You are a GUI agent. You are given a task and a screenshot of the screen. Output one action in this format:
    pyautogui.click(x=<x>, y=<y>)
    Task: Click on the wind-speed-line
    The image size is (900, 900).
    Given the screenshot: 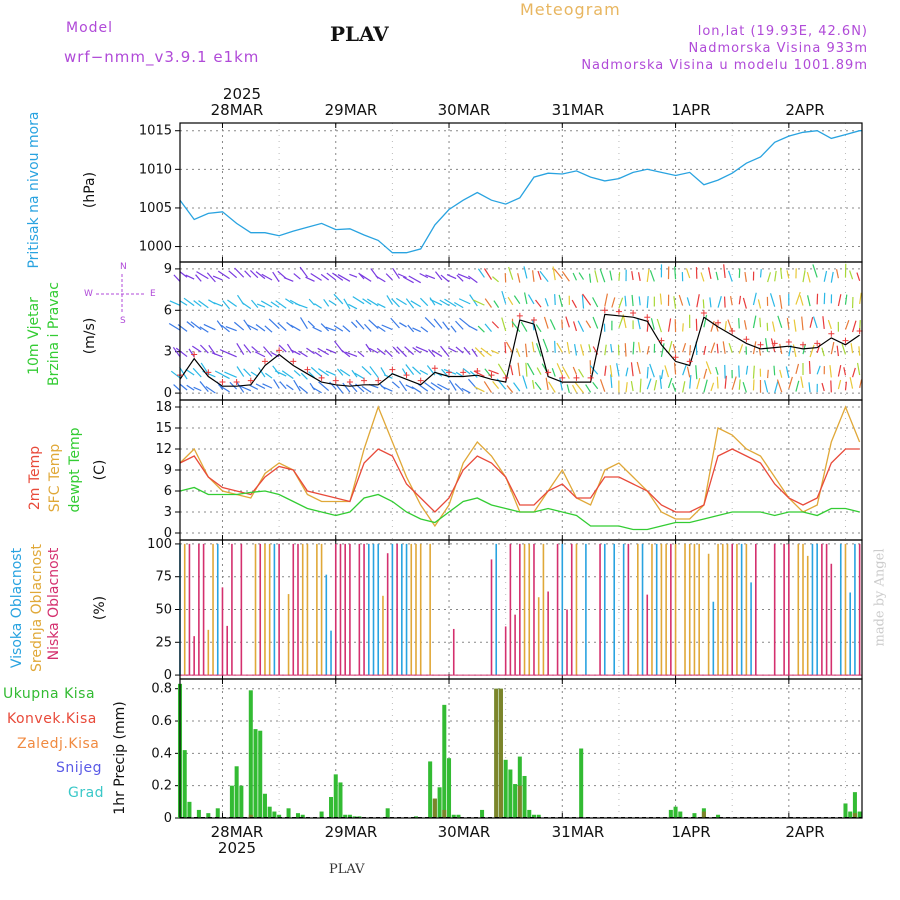 What is the action you would take?
    pyautogui.click(x=519, y=350)
    